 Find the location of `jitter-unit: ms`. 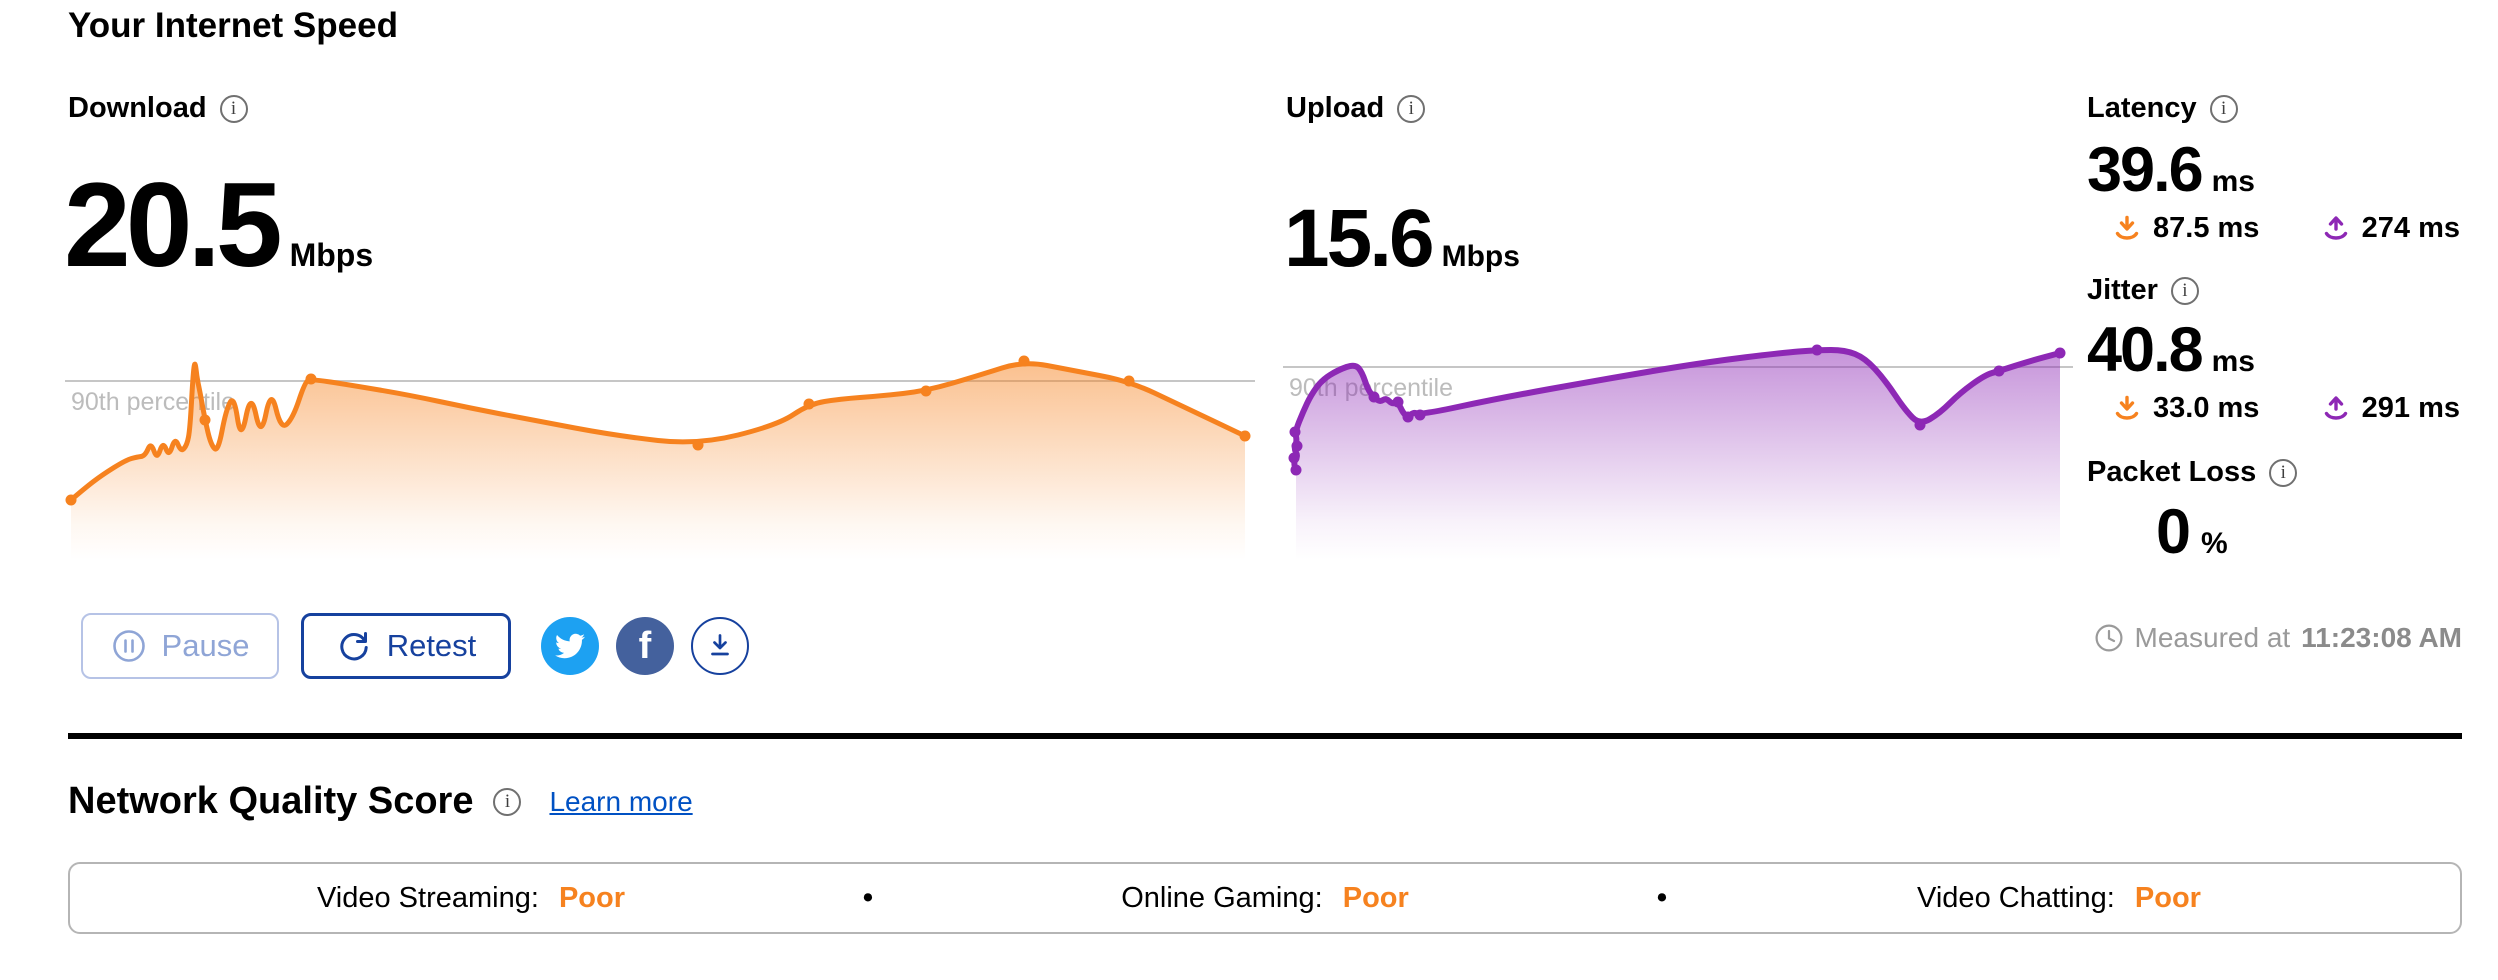

jitter-unit: ms is located at coordinates (2233, 361).